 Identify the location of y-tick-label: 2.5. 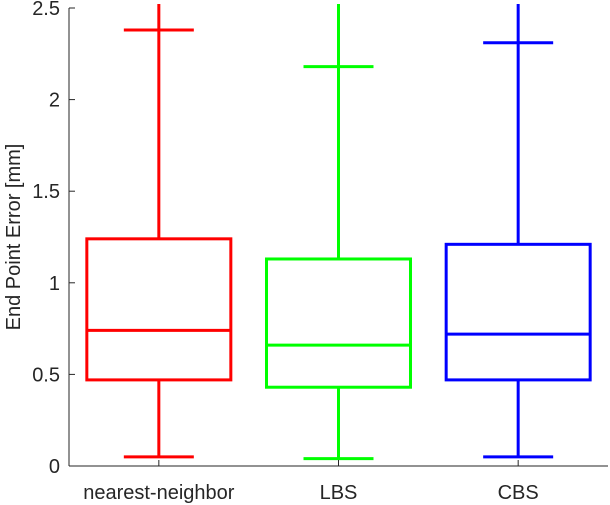
(46, 10).